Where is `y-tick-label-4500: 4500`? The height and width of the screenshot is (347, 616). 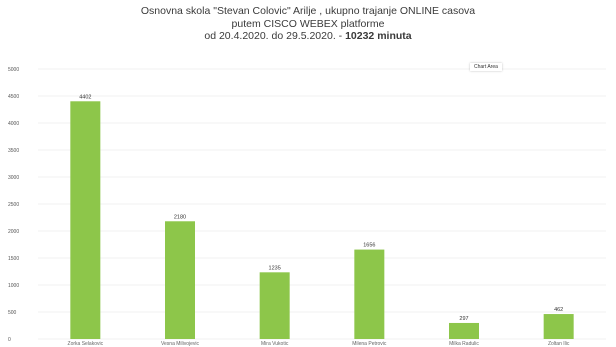
y-tick-label-4500: 4500 is located at coordinates (13, 97).